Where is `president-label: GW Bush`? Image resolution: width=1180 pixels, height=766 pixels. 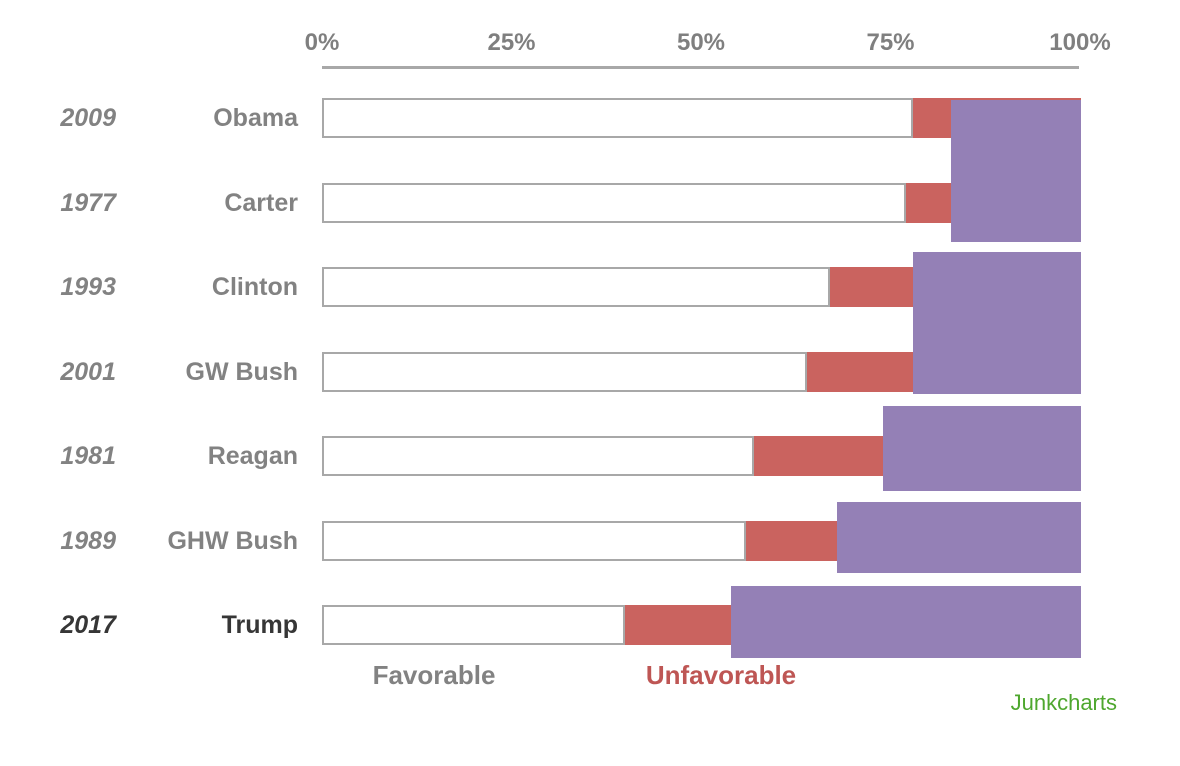 president-label: GW Bush is located at coordinates (242, 372).